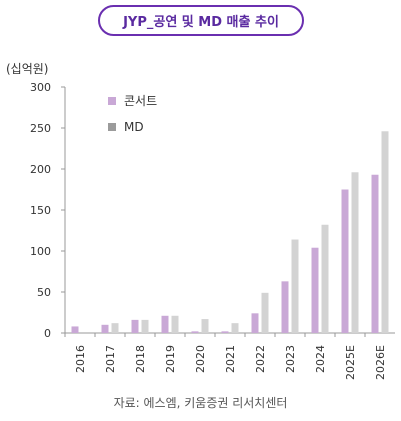  What do you see at coordinates (295, 286) in the screenshot?
I see `bar-md-2023` at bounding box center [295, 286].